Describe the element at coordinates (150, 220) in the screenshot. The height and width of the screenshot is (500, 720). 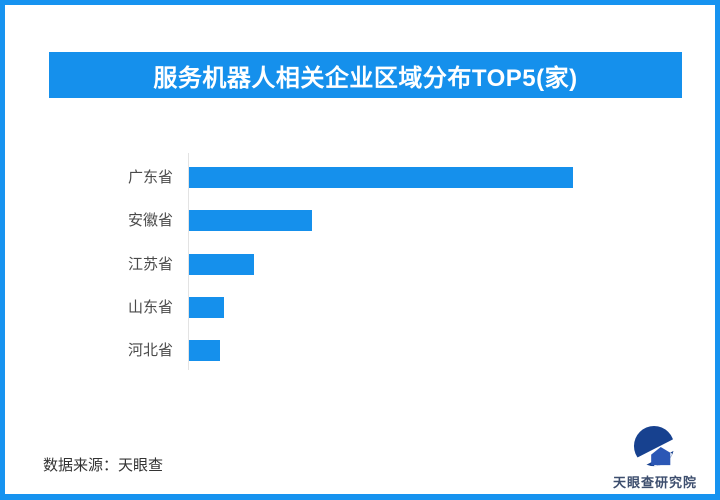
I see `bar-label: 安徽省` at that location.